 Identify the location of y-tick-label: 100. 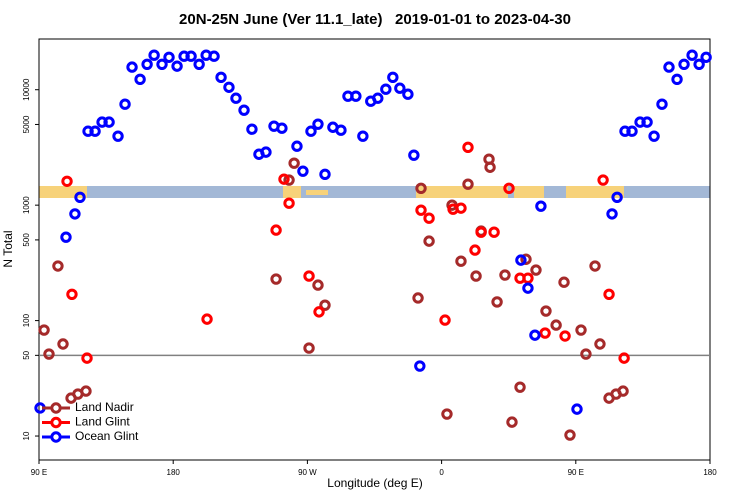
(26, 320).